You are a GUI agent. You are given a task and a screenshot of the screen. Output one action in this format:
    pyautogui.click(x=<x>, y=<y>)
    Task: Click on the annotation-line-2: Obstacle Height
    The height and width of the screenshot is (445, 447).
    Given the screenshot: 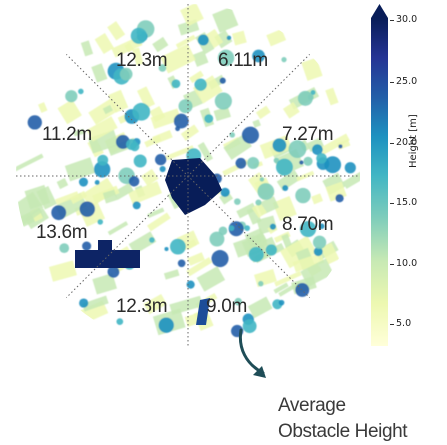 What is the action you would take?
    pyautogui.click(x=343, y=431)
    